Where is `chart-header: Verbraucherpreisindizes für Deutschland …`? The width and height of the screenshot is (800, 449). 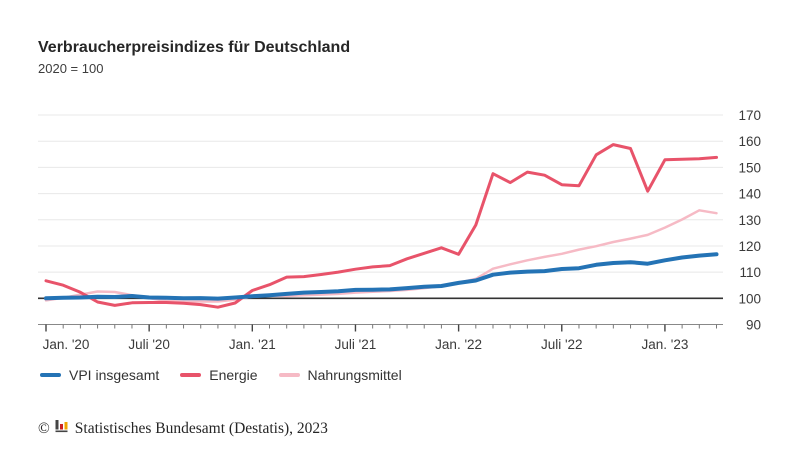 chart-header: Verbraucherpreisindizes für Deutschland … is located at coordinates (194, 57).